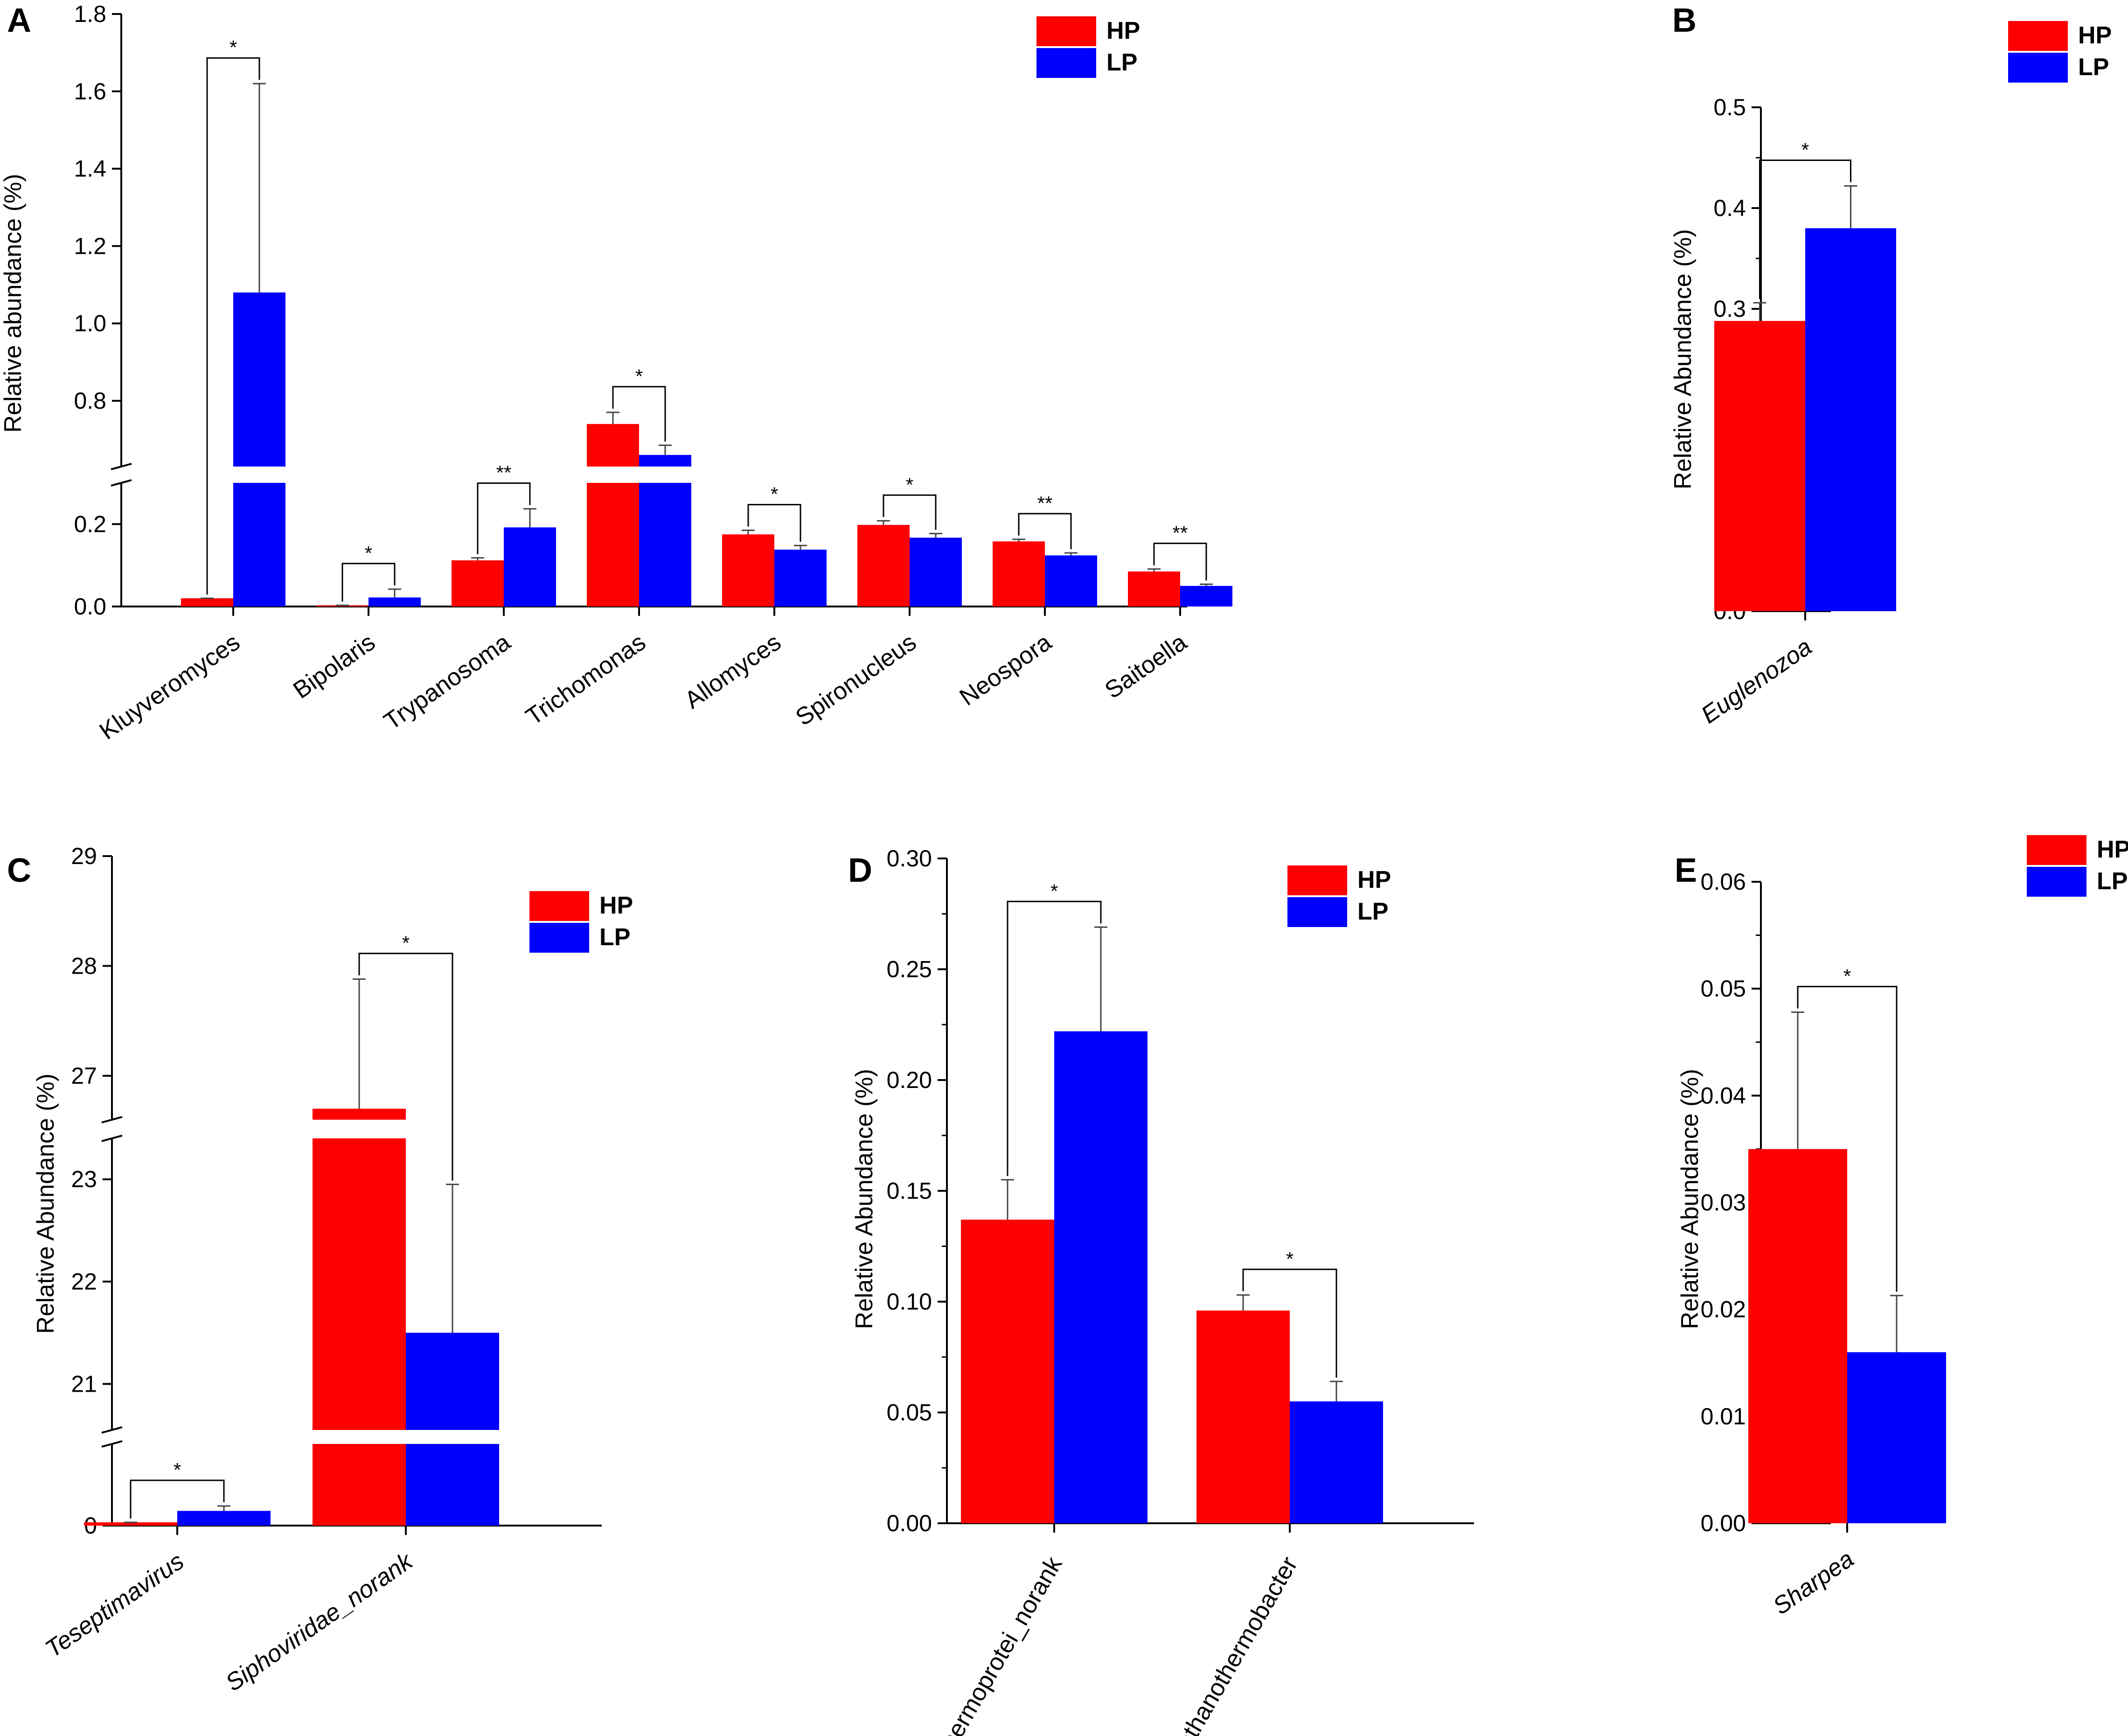  What do you see at coordinates (909, 1191) in the screenshot?
I see `y-tick-label: 0.15` at bounding box center [909, 1191].